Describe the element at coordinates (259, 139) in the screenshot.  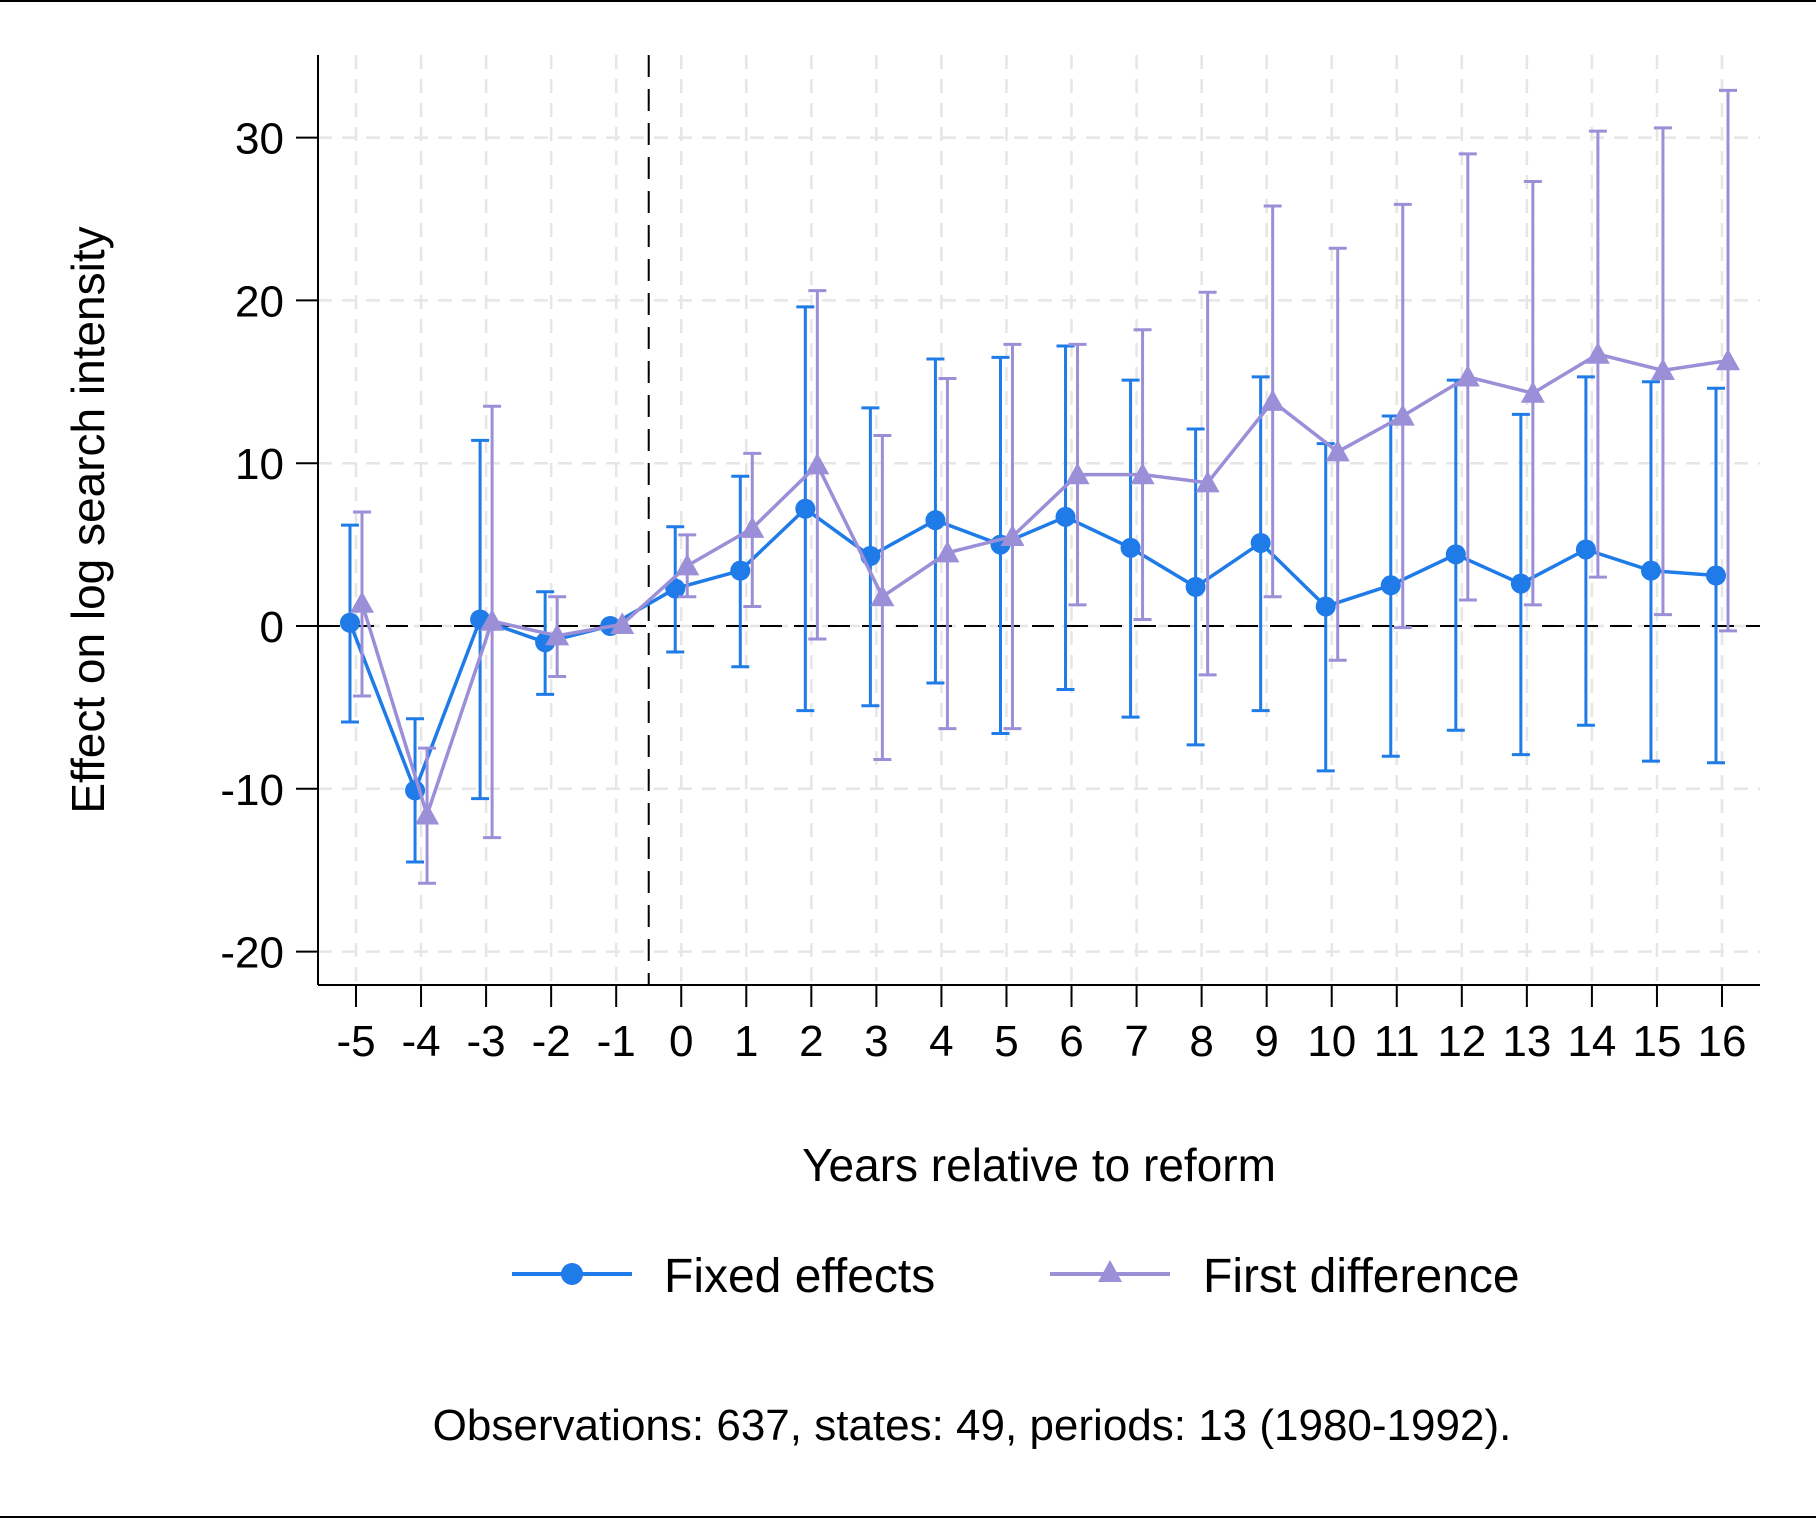
I see `y-tick-label: 30` at that location.